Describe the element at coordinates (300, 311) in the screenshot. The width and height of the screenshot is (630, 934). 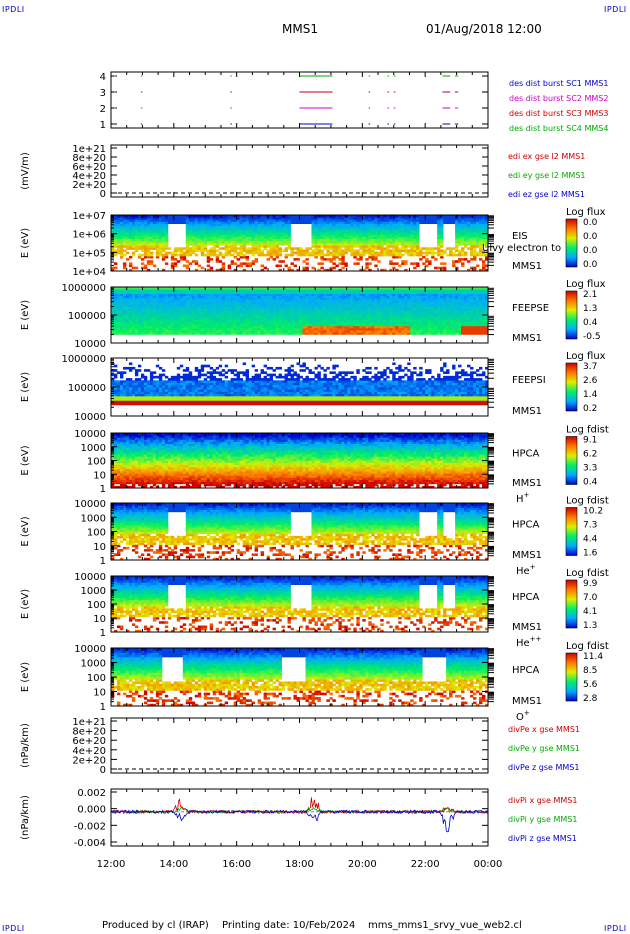
I see `spectrogram` at that location.